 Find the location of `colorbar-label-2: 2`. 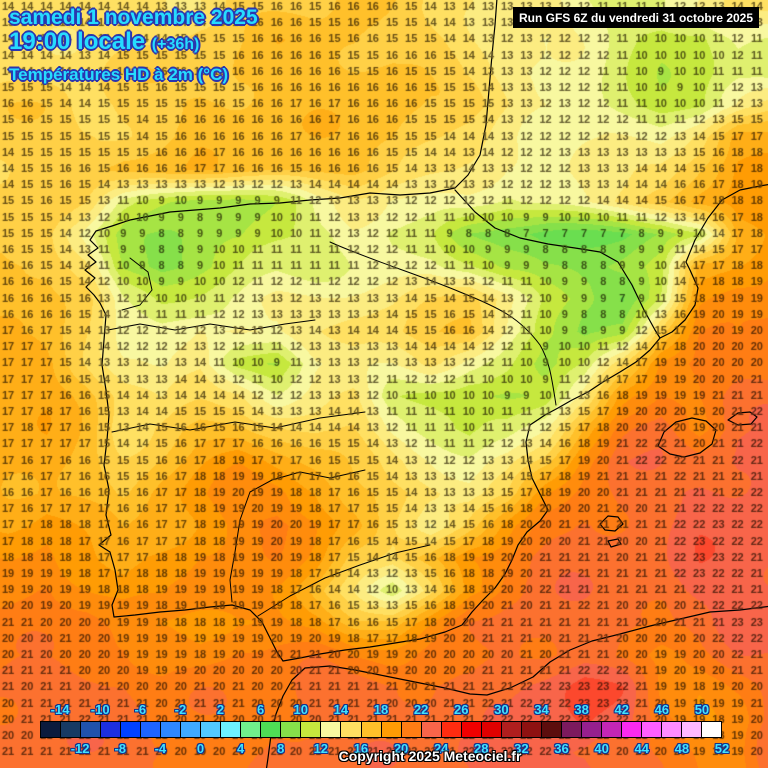

colorbar-label-2: 2 is located at coordinates (220, 709).